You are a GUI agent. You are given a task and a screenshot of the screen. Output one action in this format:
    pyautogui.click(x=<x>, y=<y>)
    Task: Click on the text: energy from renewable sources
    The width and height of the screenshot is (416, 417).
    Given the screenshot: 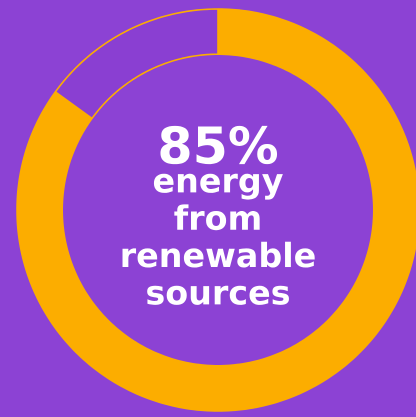 What is the action you would take?
    pyautogui.click(x=218, y=239)
    